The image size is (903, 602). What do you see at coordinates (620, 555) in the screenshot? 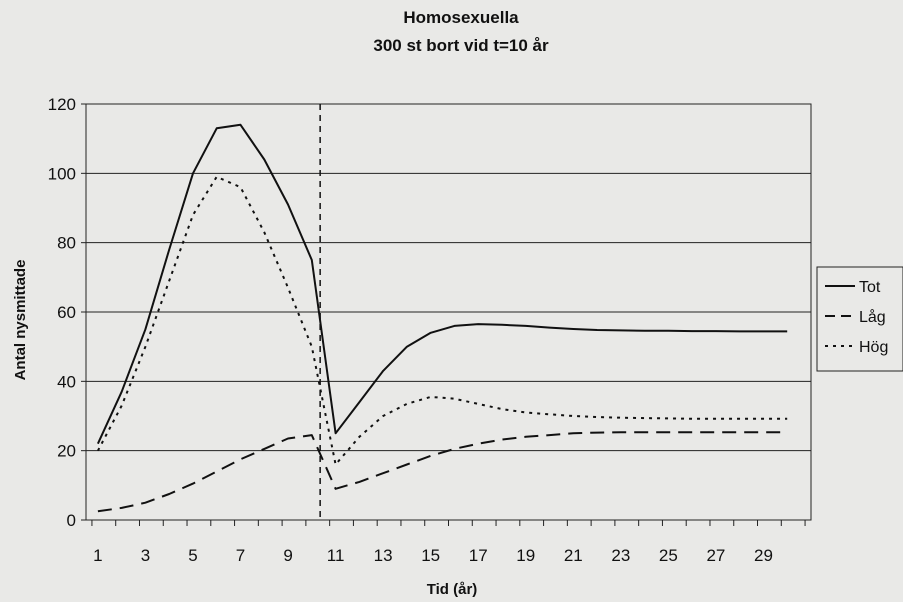
I see `x-tick-label: 23` at bounding box center [620, 555].